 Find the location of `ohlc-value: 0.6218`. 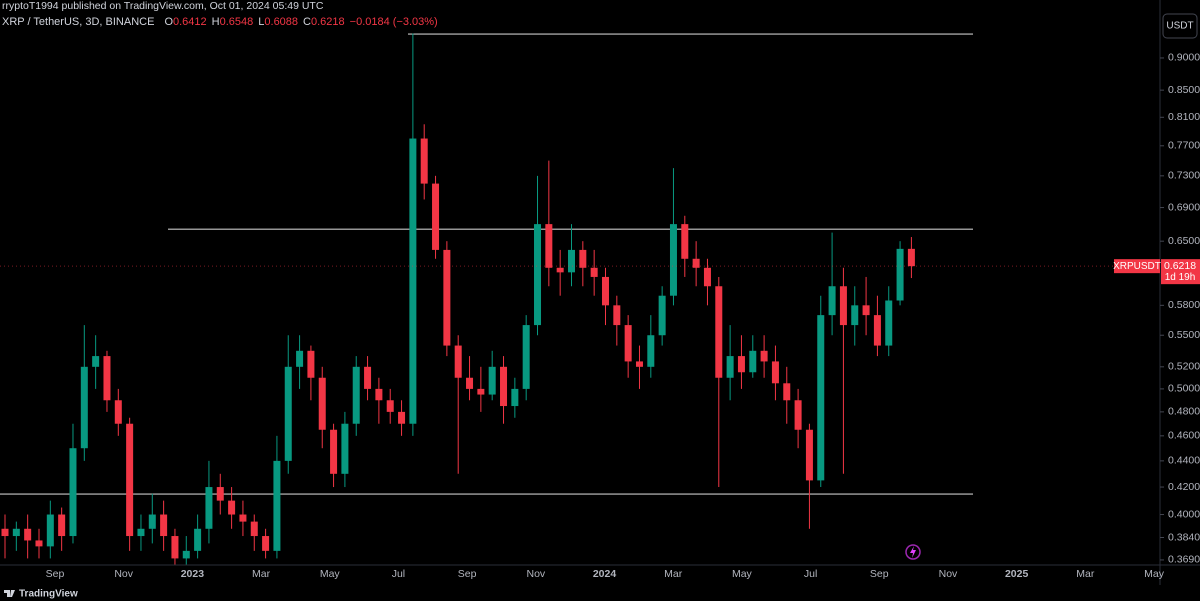

ohlc-value: 0.6218 is located at coordinates (328, 22).